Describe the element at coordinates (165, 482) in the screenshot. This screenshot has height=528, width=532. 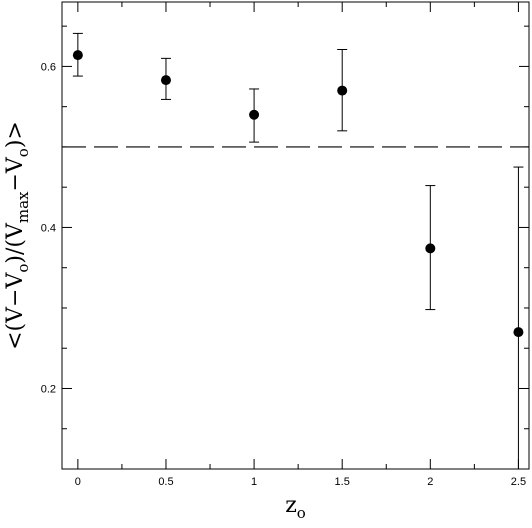
I see `x-tick-label: 0.5` at that location.